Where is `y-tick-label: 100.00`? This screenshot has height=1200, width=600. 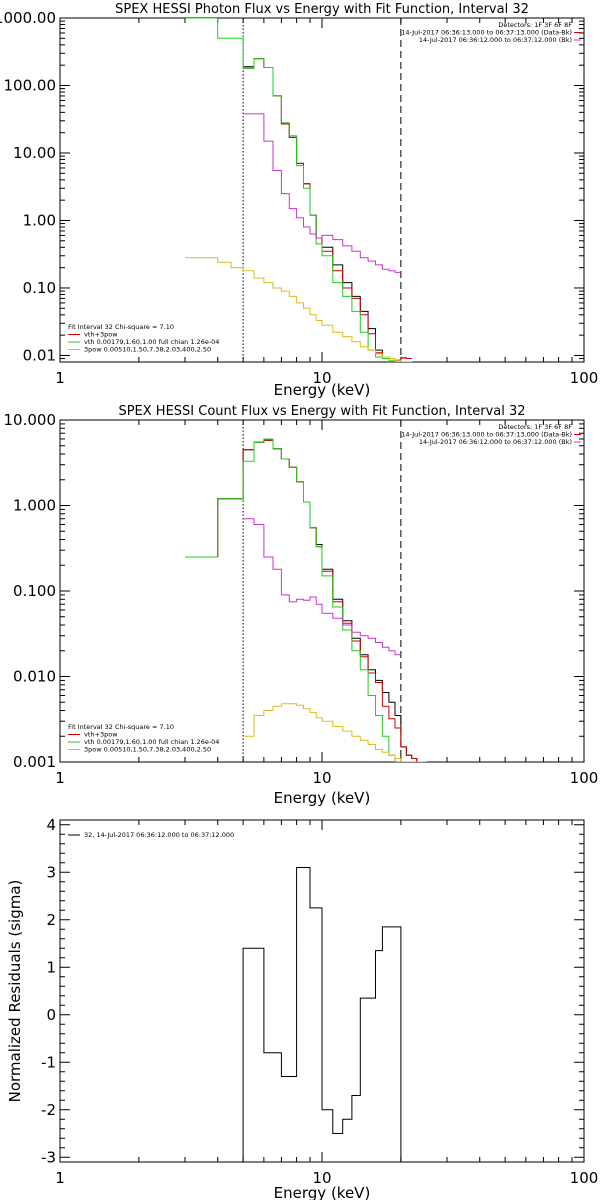
y-tick-label: 100.00 is located at coordinates (30, 85).